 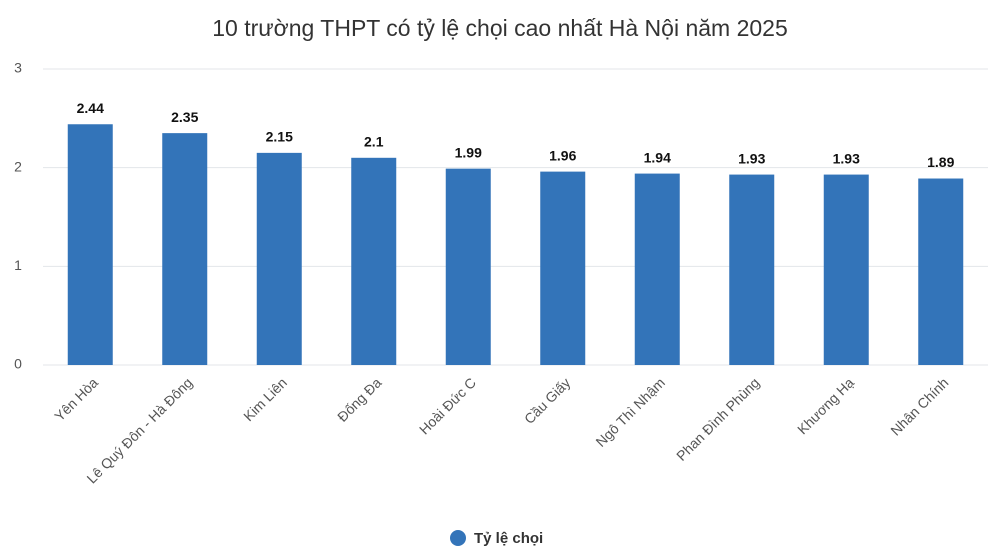 What do you see at coordinates (265, 399) in the screenshot?
I see `x-tick-label: Kim Liên` at bounding box center [265, 399].